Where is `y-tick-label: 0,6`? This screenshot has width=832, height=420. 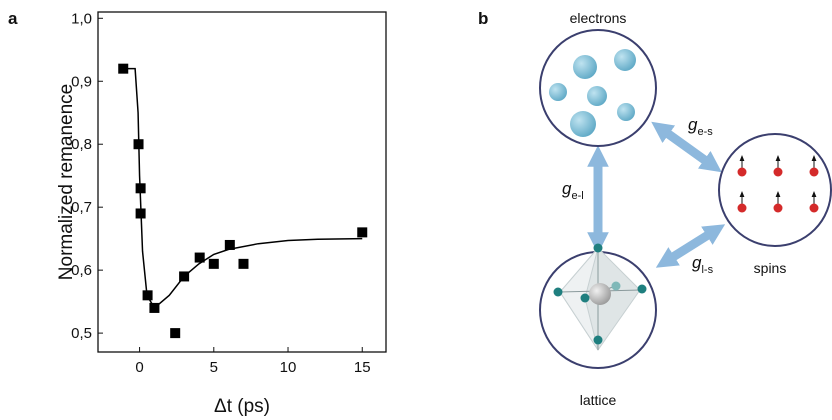 y-tick-label: 0,6 is located at coordinates (81, 270).